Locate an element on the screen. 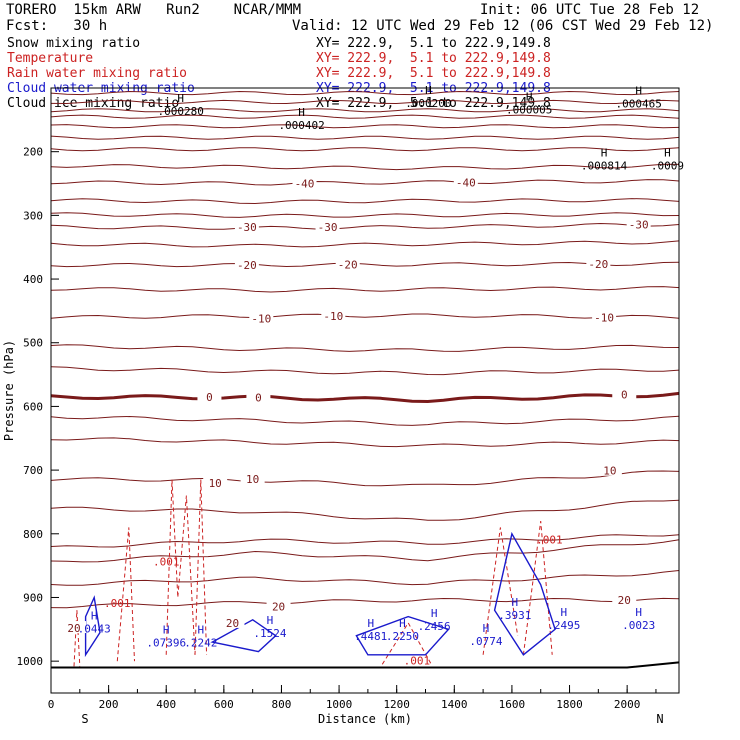 The image size is (740, 740). south-end-label: S is located at coordinates (84, 719).